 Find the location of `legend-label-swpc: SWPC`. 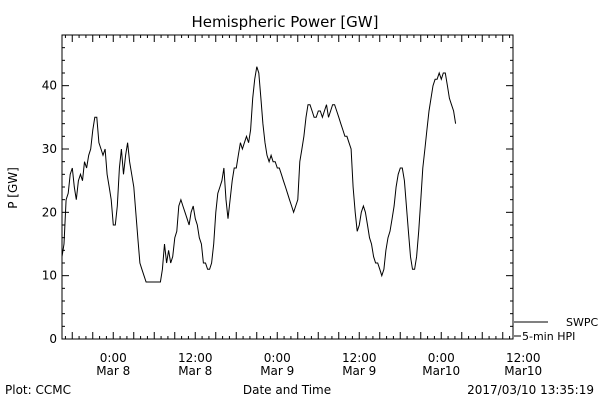

legend-label-swpc: SWPC is located at coordinates (582, 322).